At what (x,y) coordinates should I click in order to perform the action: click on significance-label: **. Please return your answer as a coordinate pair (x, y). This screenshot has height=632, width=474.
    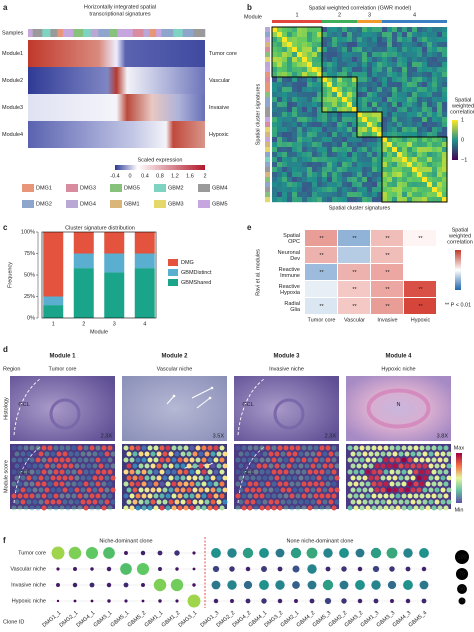
    Looking at the image, I should click on (354, 273).